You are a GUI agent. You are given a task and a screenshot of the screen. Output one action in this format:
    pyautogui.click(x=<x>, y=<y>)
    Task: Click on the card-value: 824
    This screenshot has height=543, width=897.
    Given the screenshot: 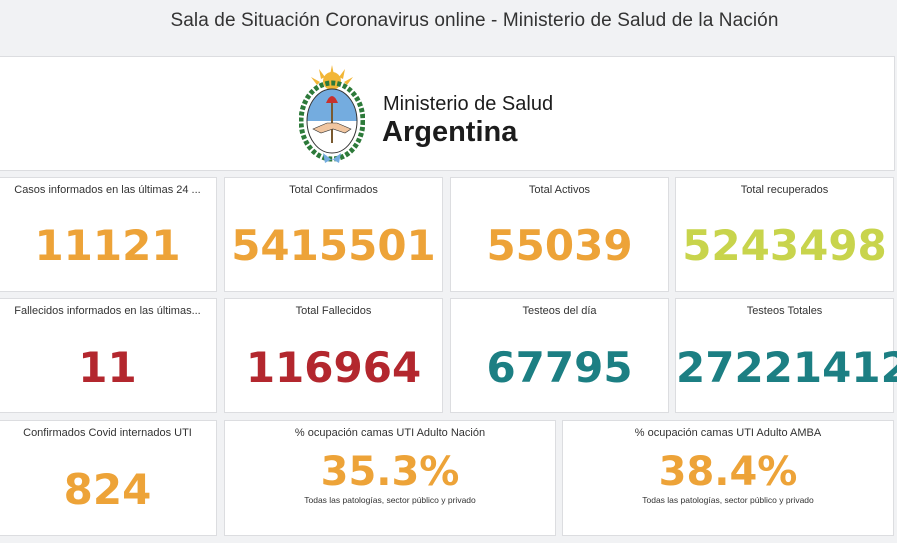 What is the action you would take?
    pyautogui.click(x=107, y=489)
    